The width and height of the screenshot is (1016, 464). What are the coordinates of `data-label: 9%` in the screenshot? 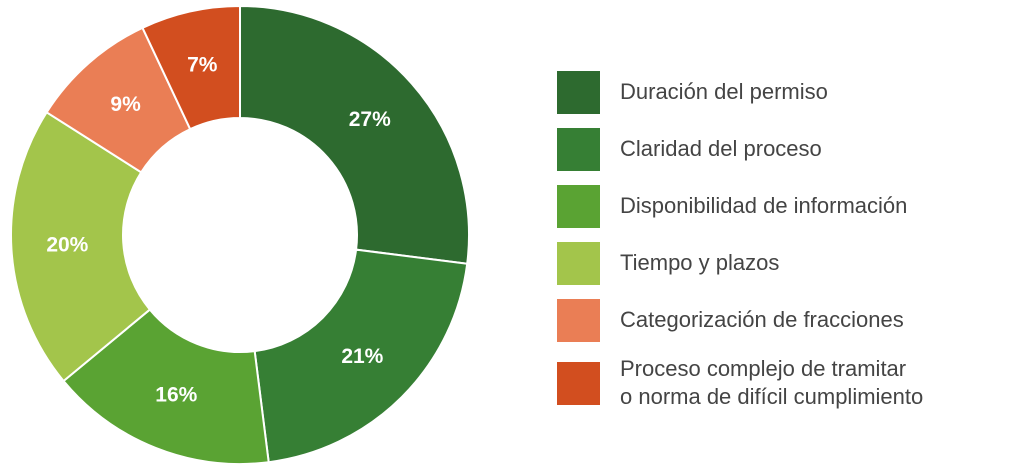 It's located at (125, 104).